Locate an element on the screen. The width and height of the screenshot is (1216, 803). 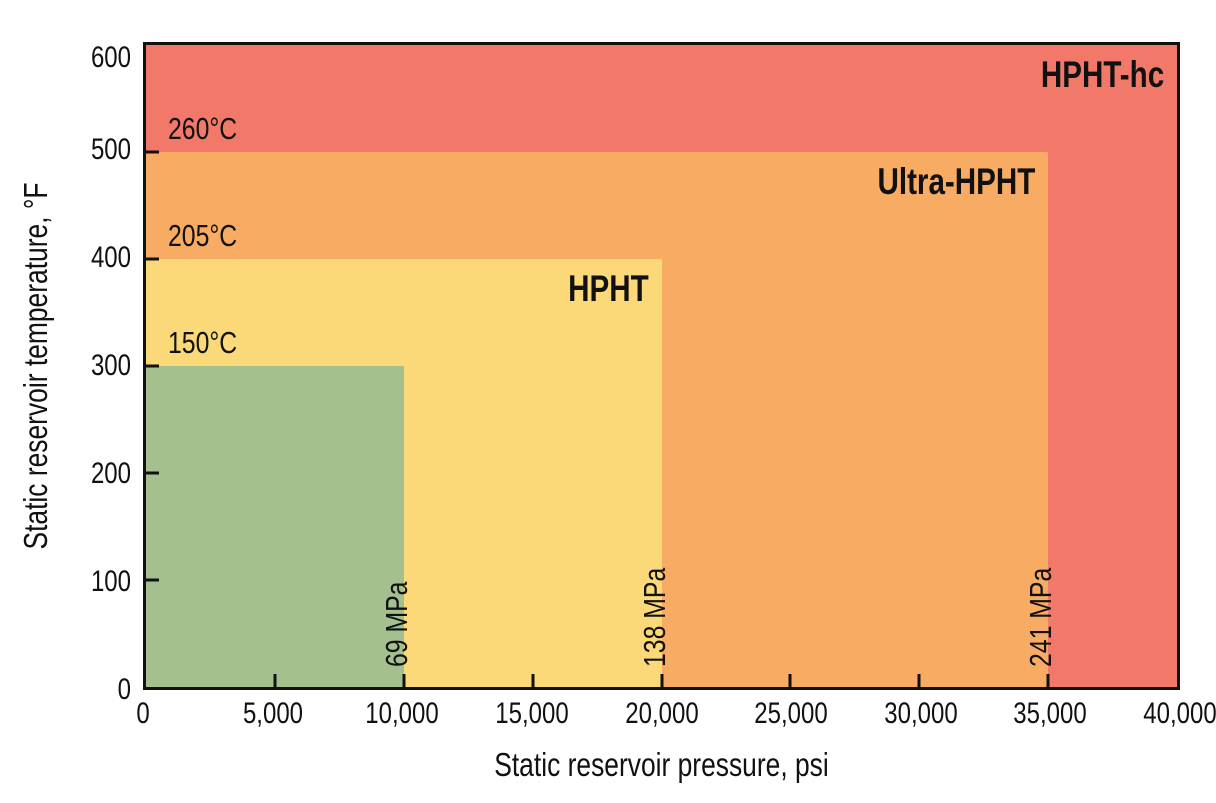
y-tick-label: 300 is located at coordinates (110, 365).